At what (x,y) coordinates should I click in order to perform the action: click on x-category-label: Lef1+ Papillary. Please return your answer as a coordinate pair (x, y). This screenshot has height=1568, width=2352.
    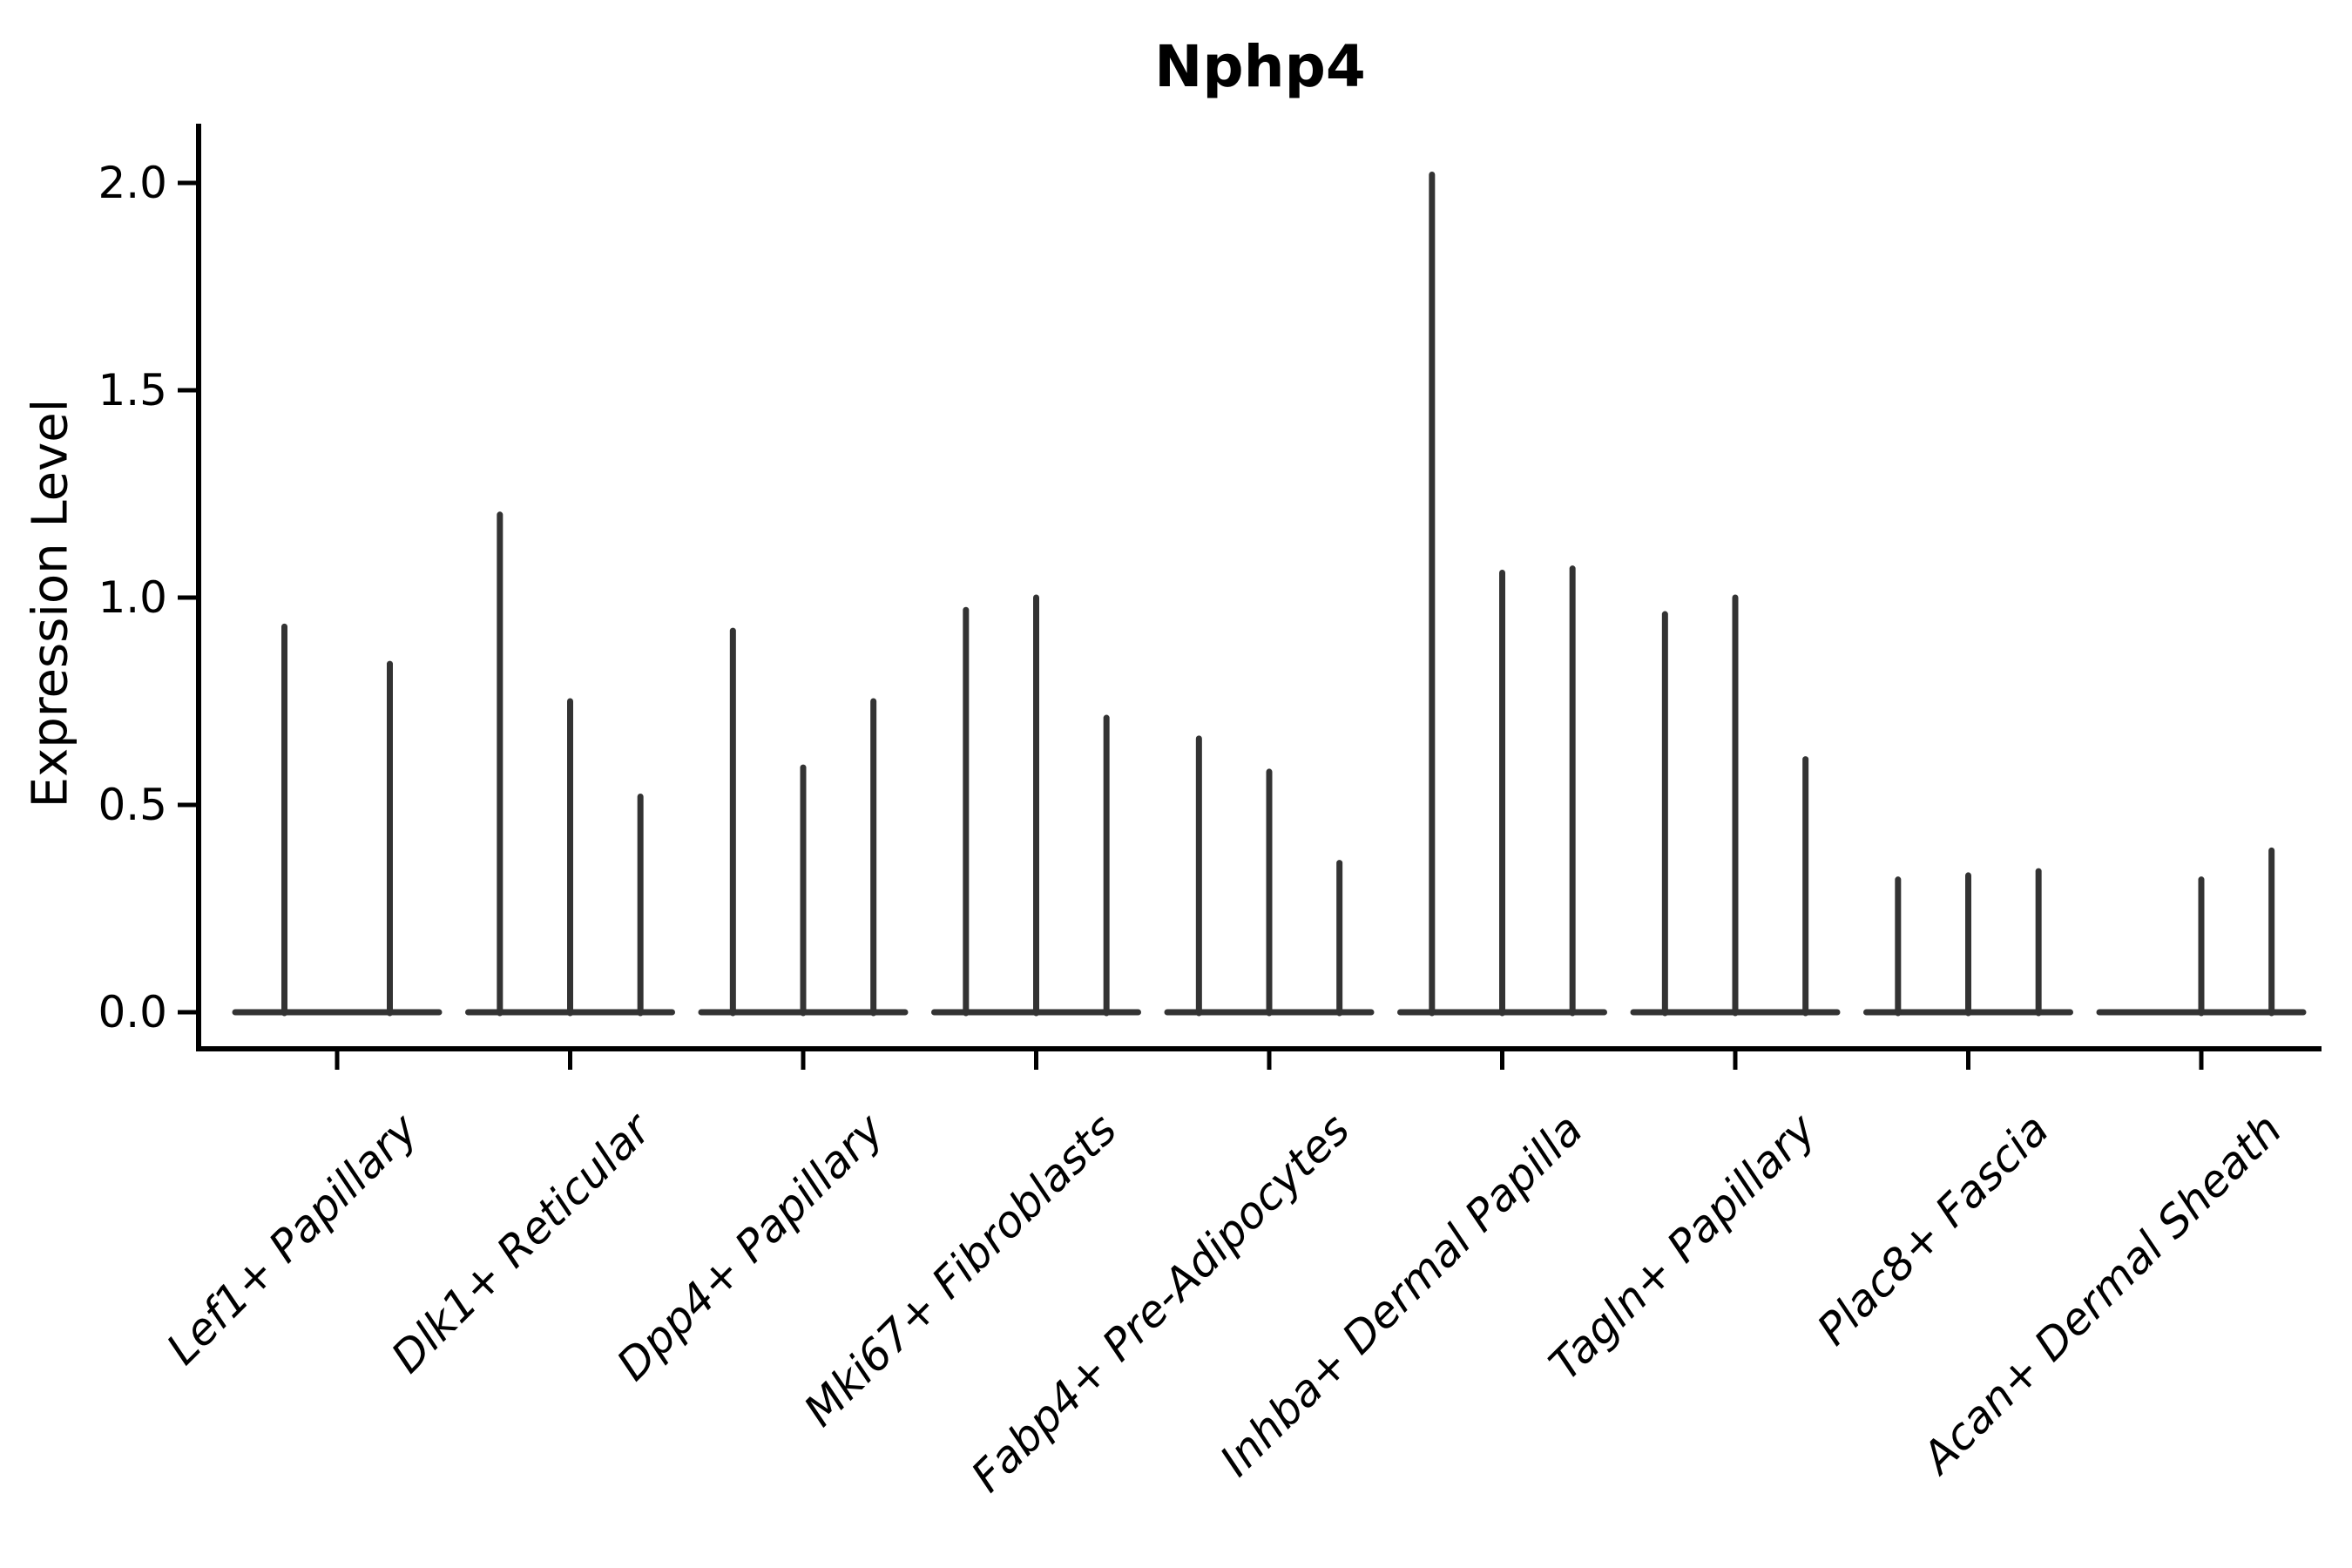
    Looking at the image, I should click on (292, 1238).